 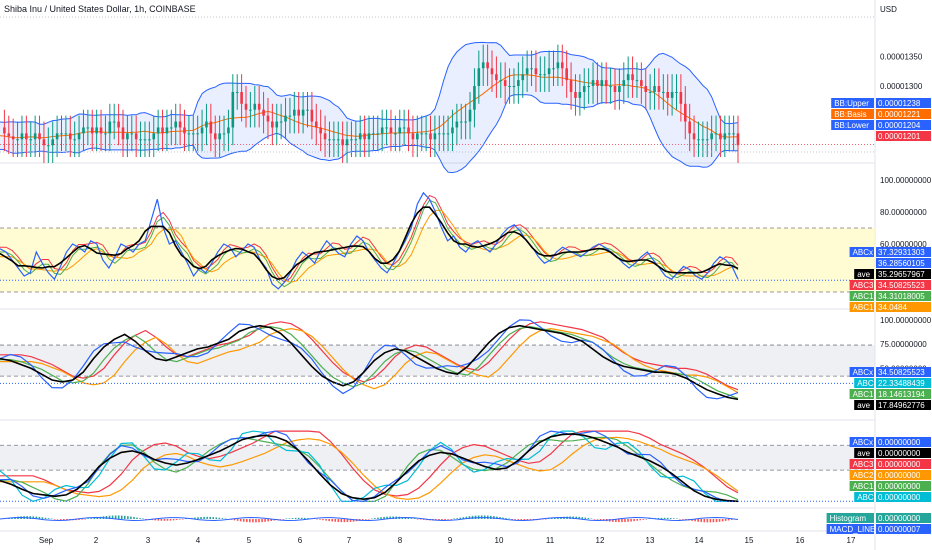 I want to click on value-label-value: 34.50825523, so click(x=901, y=285).